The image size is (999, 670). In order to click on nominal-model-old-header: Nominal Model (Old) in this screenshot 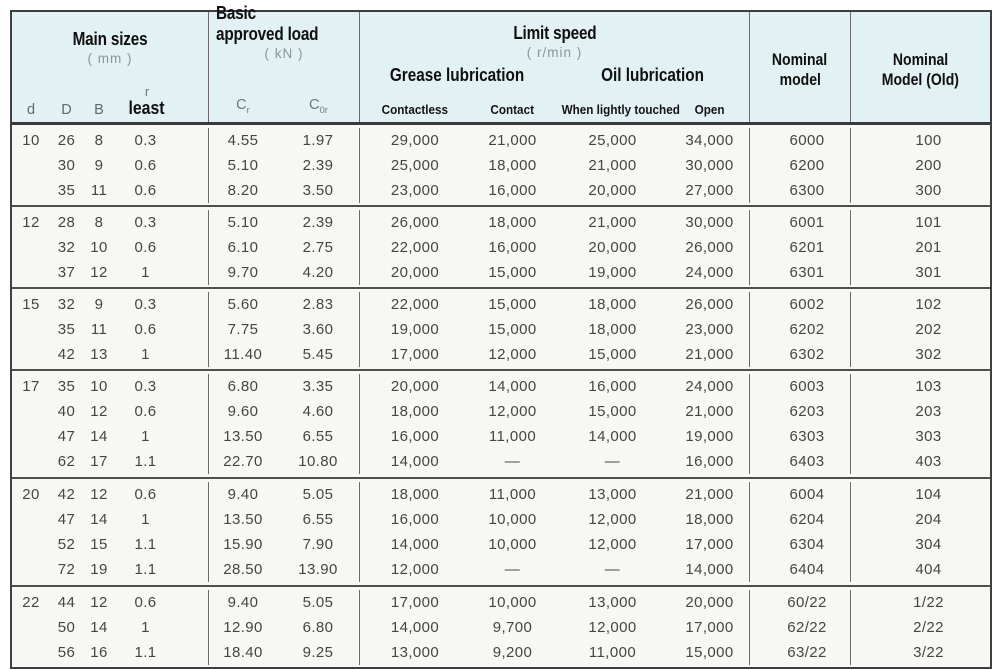, I will do `click(920, 70)`.